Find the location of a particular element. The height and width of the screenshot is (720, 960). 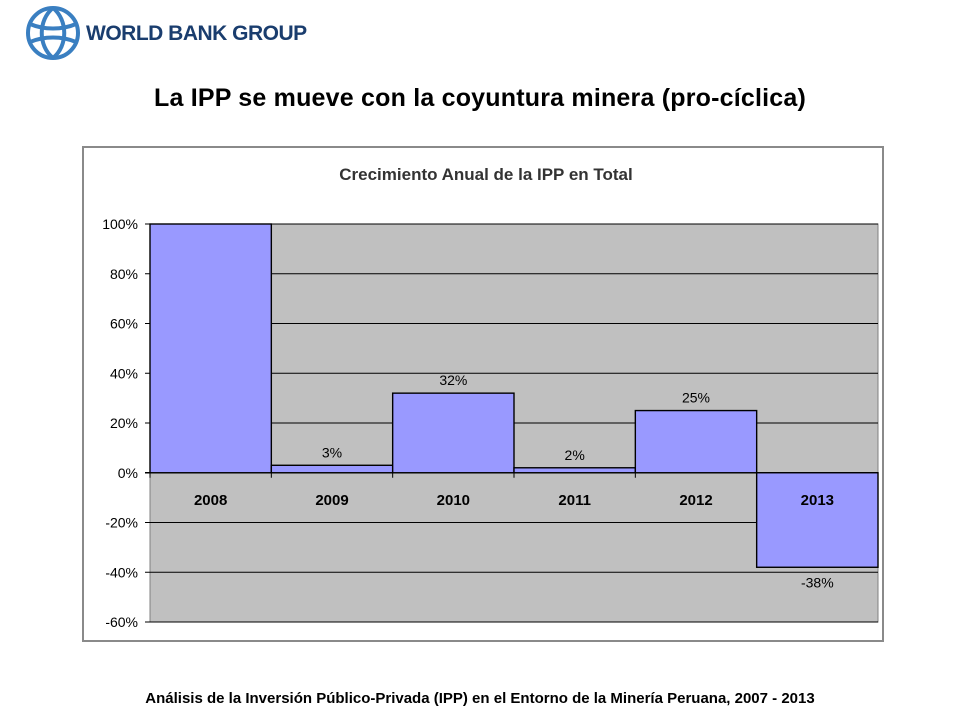

y-tick-label: 20% is located at coordinates (124, 423).